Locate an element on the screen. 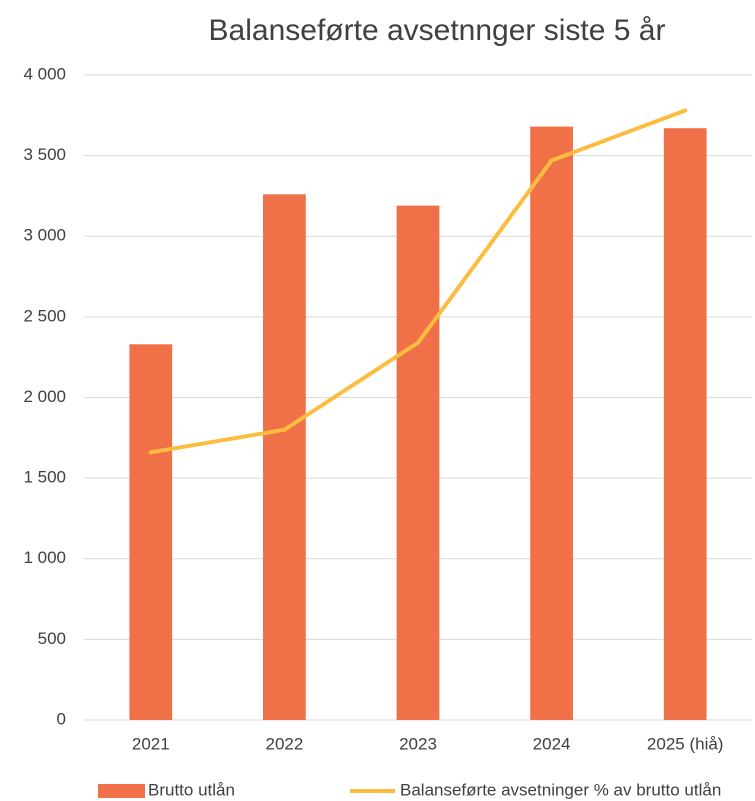 The image size is (755, 801). y-tick-label: 1 000 is located at coordinates (44, 557).